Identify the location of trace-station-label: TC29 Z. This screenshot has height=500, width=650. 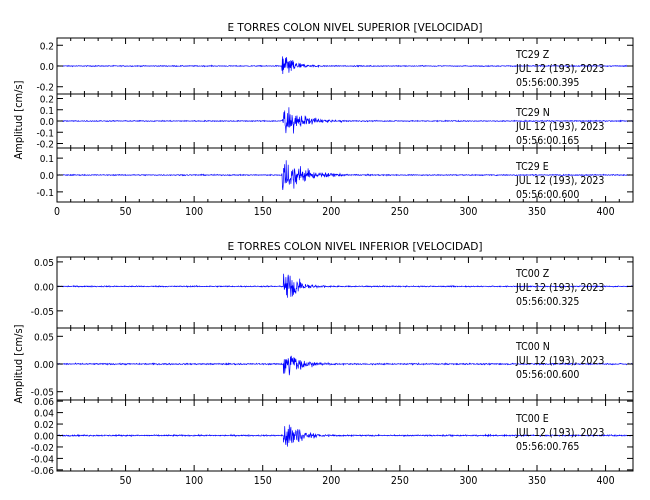
(532, 55).